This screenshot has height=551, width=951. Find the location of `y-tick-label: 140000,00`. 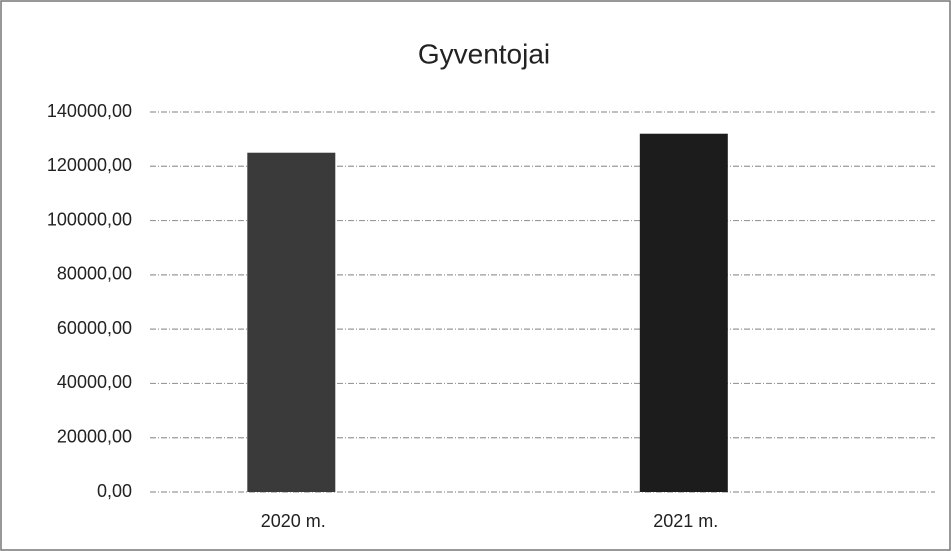

y-tick-label: 140000,00 is located at coordinates (89, 111).